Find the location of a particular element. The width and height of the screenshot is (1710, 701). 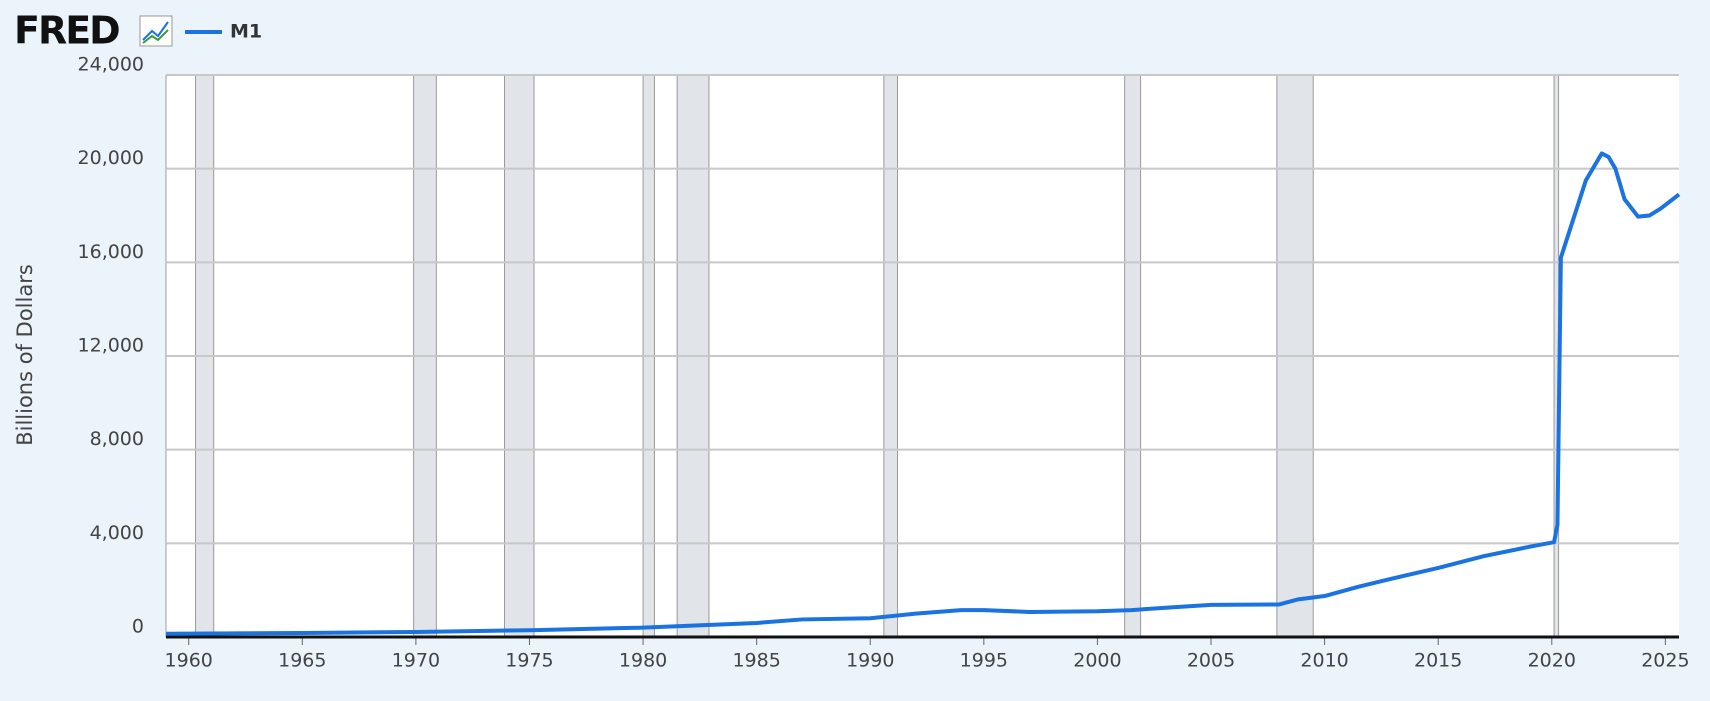

chart-icon is located at coordinates (156, 31).